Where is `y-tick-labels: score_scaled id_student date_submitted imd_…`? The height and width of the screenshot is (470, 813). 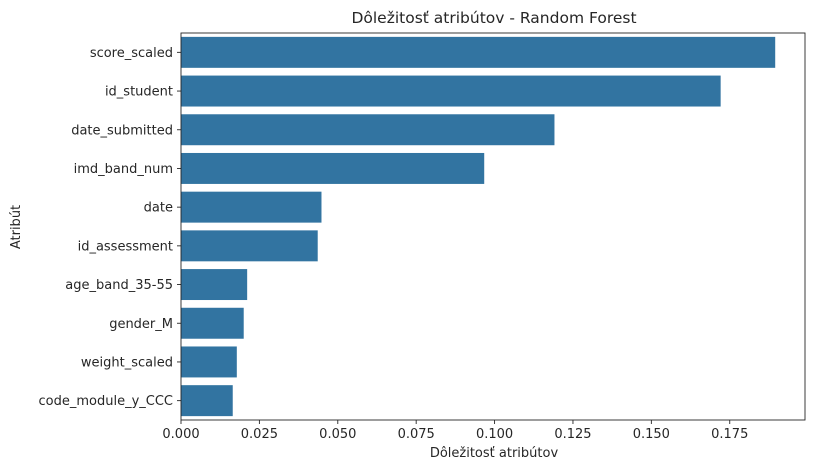 y-tick-labels: score_scaled id_student date_submitted imd_… is located at coordinates (110, 227).